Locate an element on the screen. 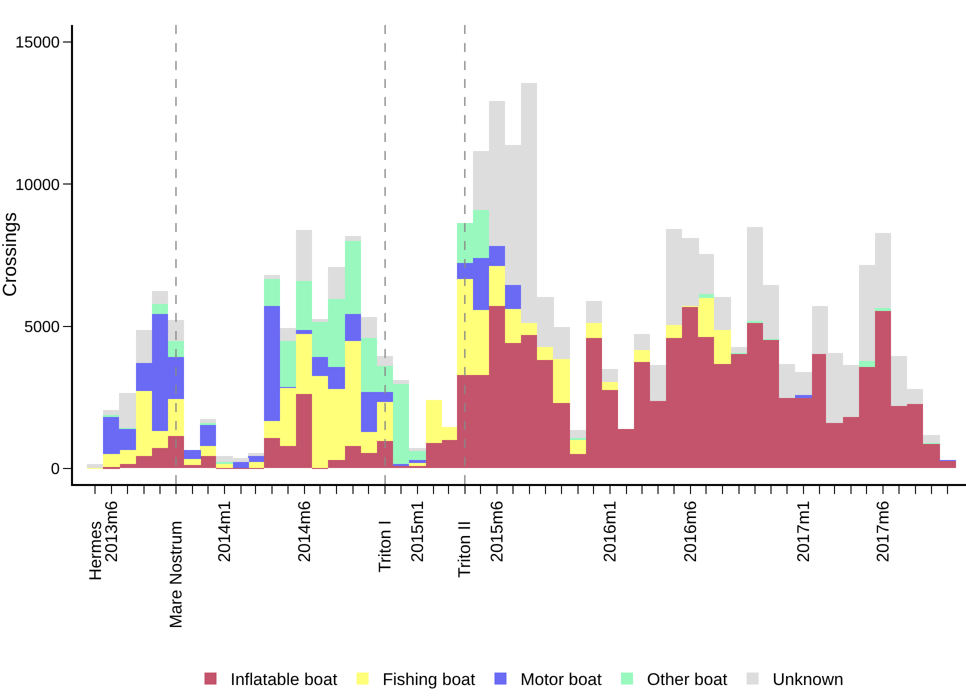 The image size is (966, 697). x-tick-label: 2016m6 is located at coordinates (690, 531).